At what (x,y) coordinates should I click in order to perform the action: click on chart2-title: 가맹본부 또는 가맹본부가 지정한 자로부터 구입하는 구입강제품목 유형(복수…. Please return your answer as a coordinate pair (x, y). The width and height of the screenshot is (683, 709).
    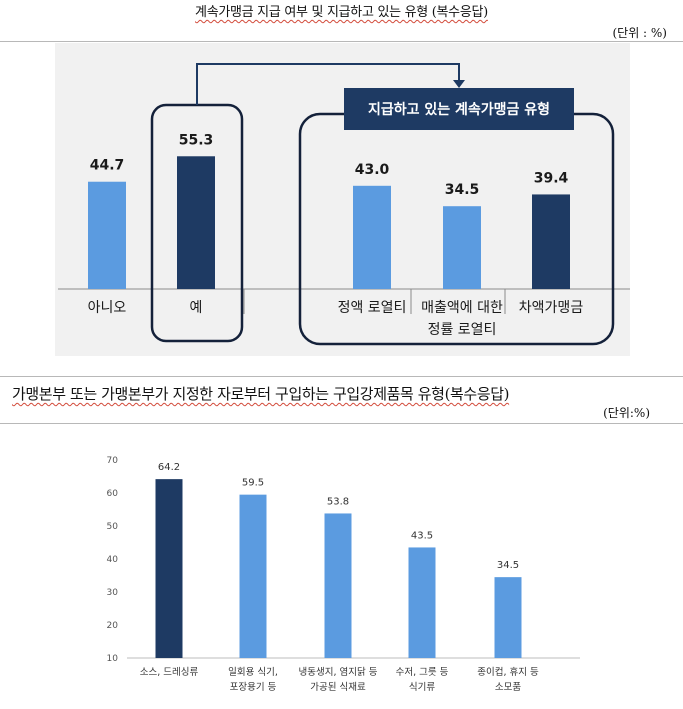
    Looking at the image, I should click on (261, 394).